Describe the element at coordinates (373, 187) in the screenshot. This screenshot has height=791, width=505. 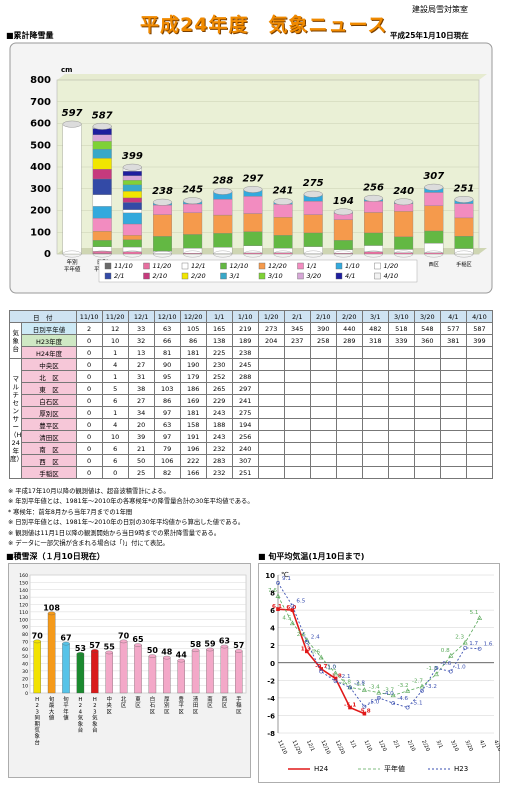
I see `data-label: 256` at that location.